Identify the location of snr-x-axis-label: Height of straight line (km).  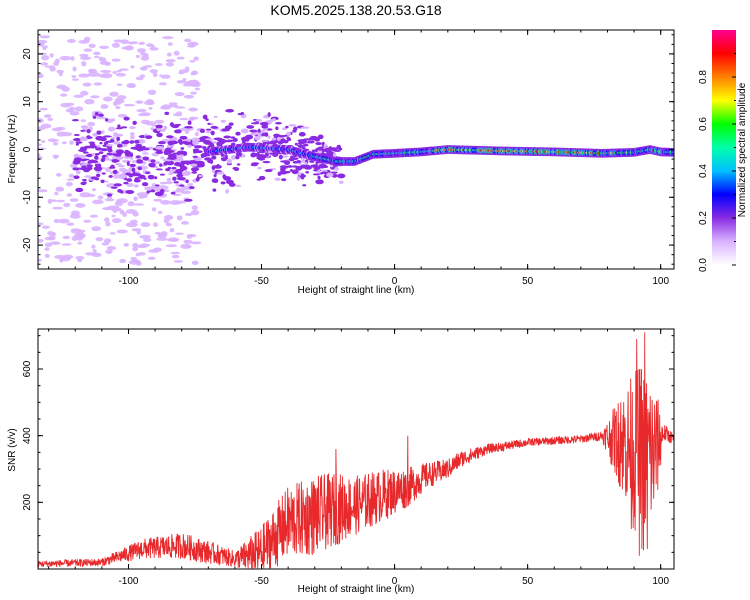
(356, 589).